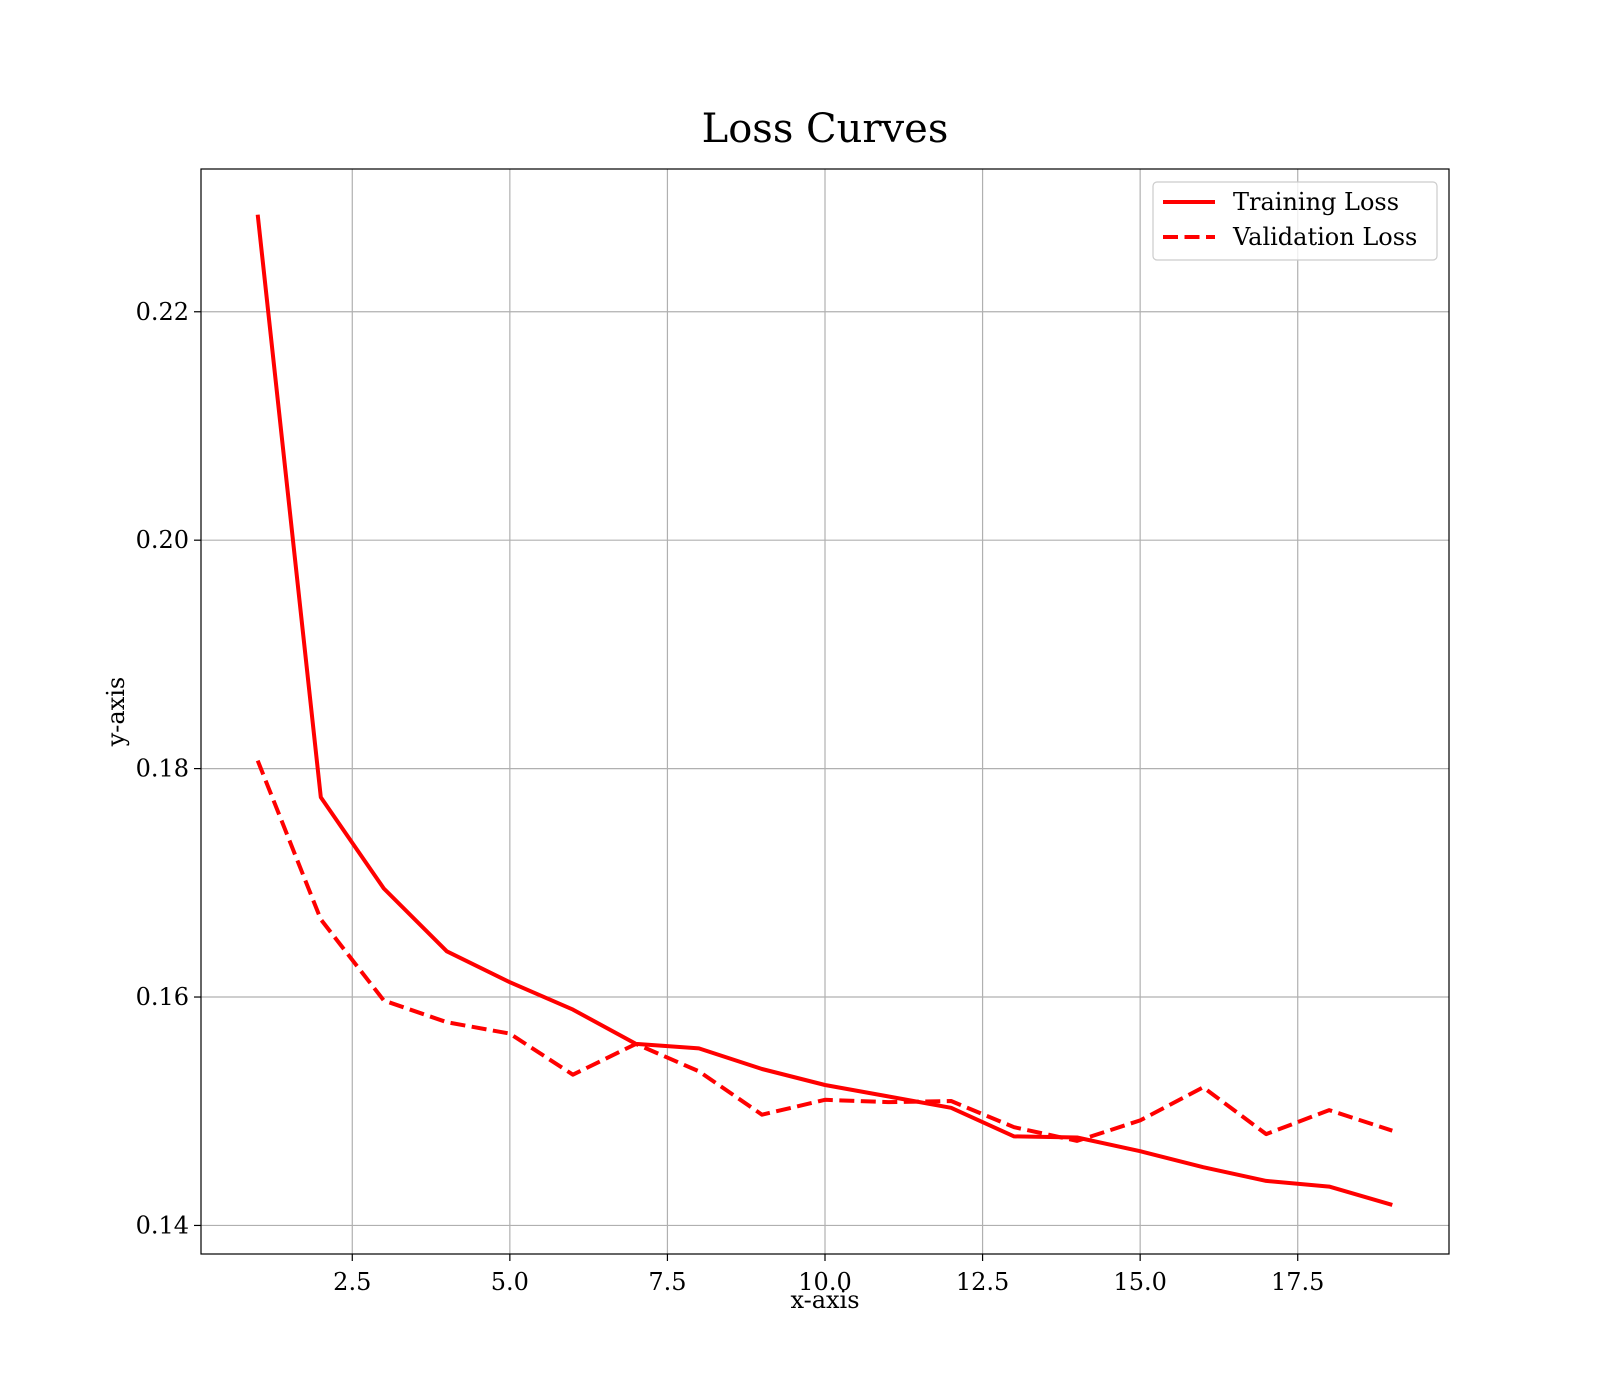 Image resolution: width=1600 pixels, height=1400 pixels. What do you see at coordinates (824, 1300) in the screenshot?
I see `x-axis-label: x-axis` at bounding box center [824, 1300].